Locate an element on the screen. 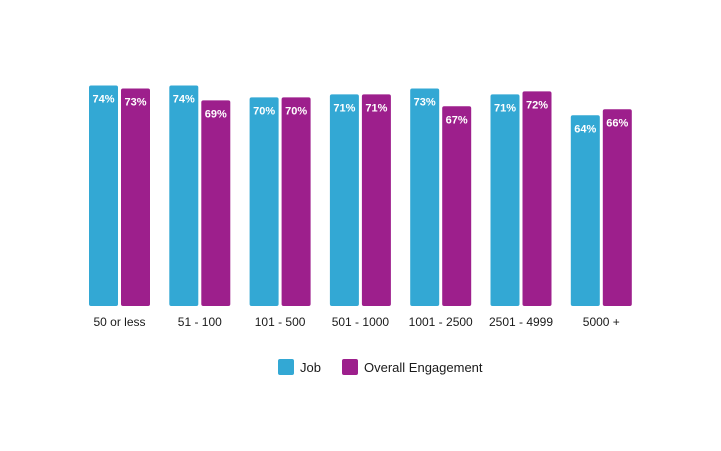  data-label-overall-engagement-50-or-less: 73% is located at coordinates (135, 103).